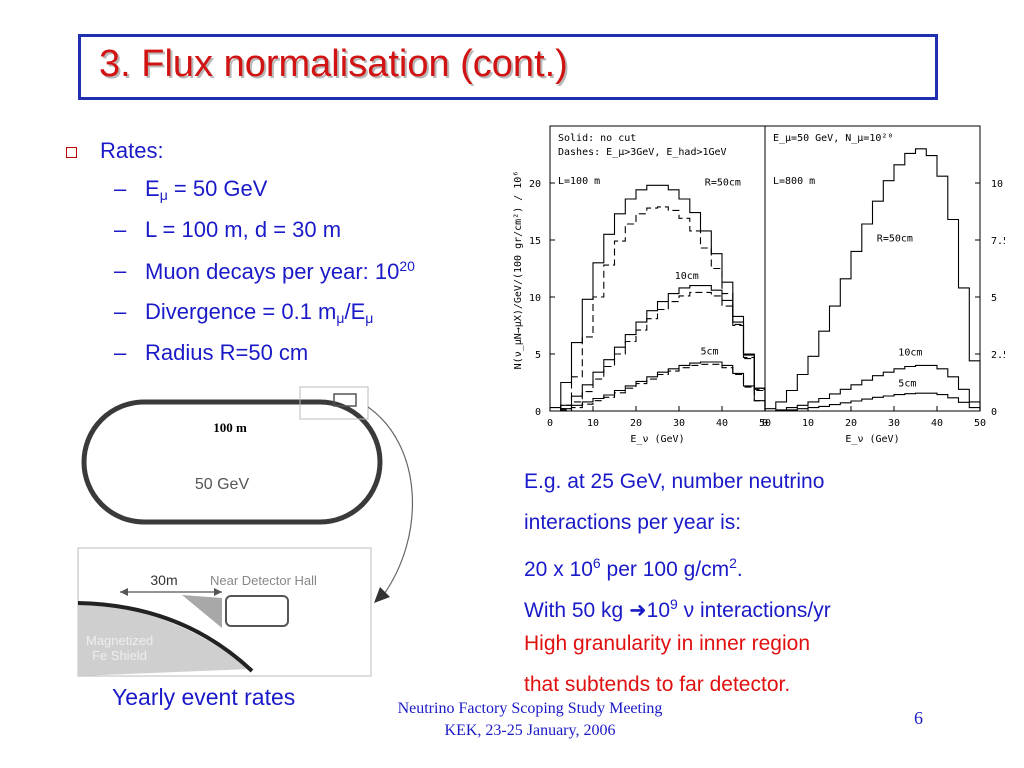 This screenshot has height=768, width=1024. What do you see at coordinates (833, 138) in the screenshot?
I see `beam-parameters-label: E_μ=50 GeV, N_μ=10²⁰` at bounding box center [833, 138].